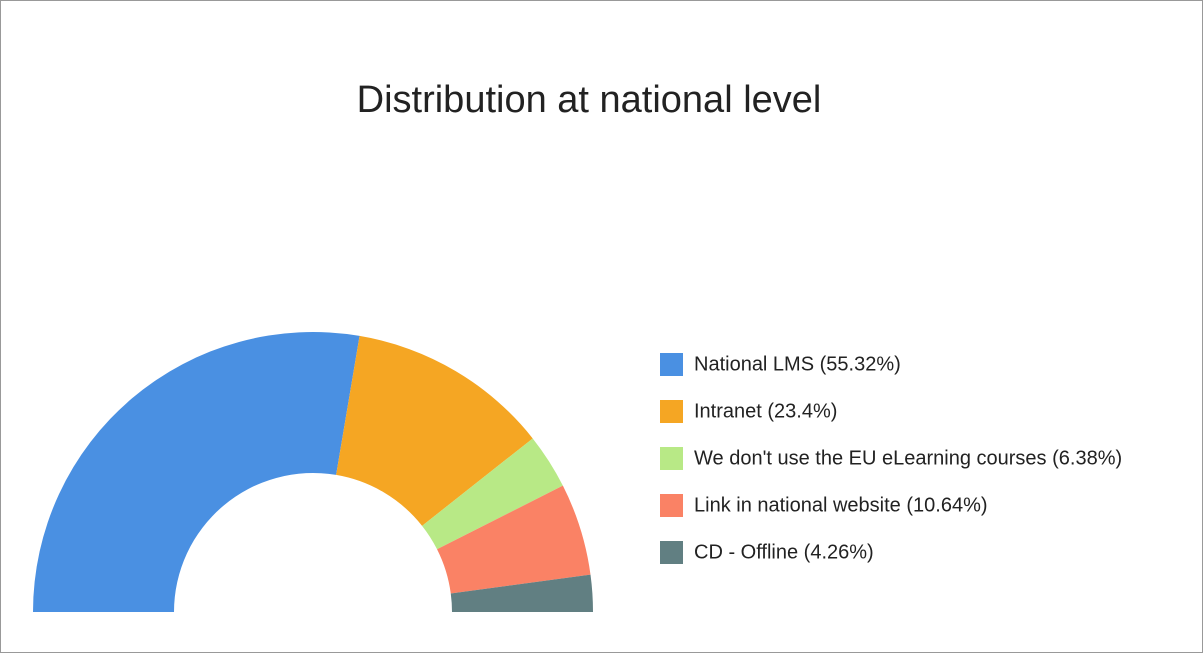 The image size is (1203, 653). I want to click on legend-label: CD - Offline (4.26%), so click(784, 552).